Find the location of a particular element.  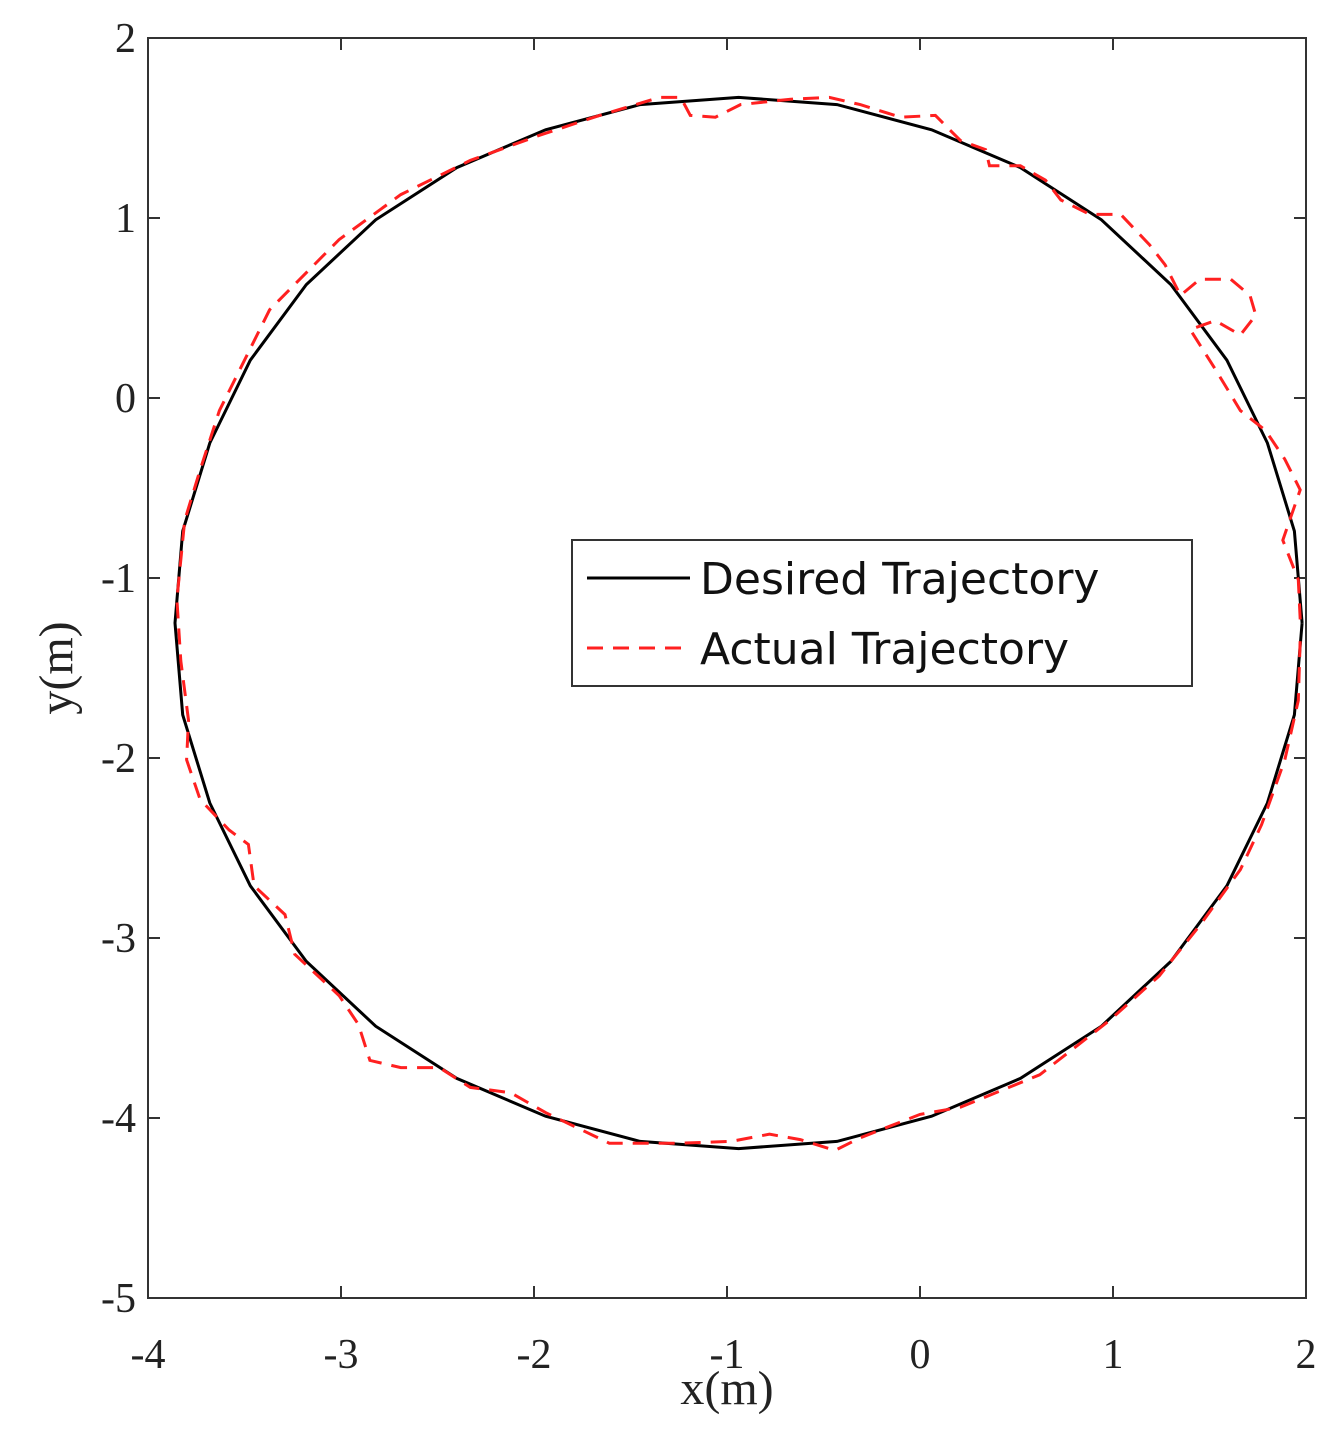

y-tick-label: -2 is located at coordinates (118, 759).